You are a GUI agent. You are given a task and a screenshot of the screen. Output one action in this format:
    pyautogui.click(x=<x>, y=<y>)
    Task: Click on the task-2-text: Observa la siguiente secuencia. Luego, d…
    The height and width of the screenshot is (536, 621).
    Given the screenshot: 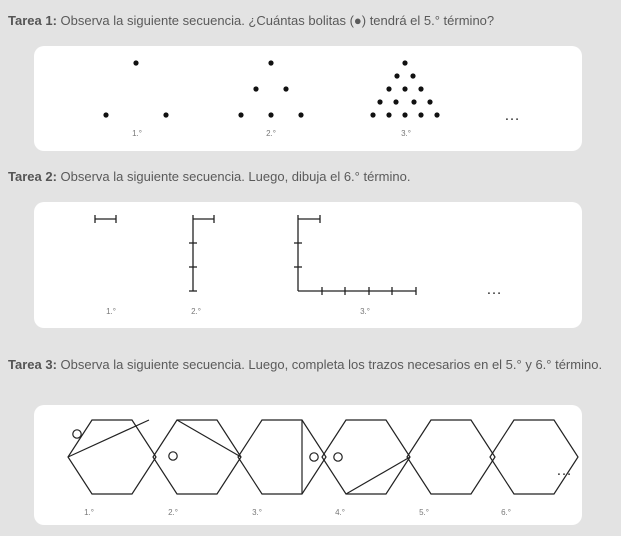 What is the action you would take?
    pyautogui.click(x=235, y=176)
    